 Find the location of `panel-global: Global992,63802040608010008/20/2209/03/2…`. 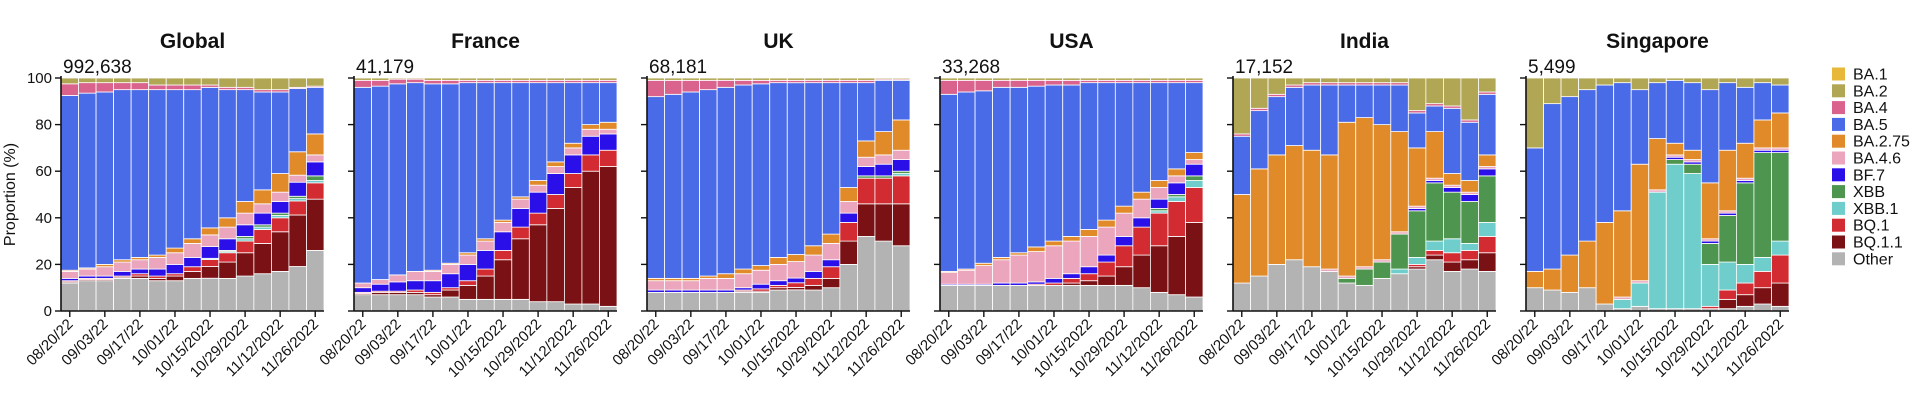

panel-global: Global992,63802040608010008/20/2209/03/2… is located at coordinates (174, 205).